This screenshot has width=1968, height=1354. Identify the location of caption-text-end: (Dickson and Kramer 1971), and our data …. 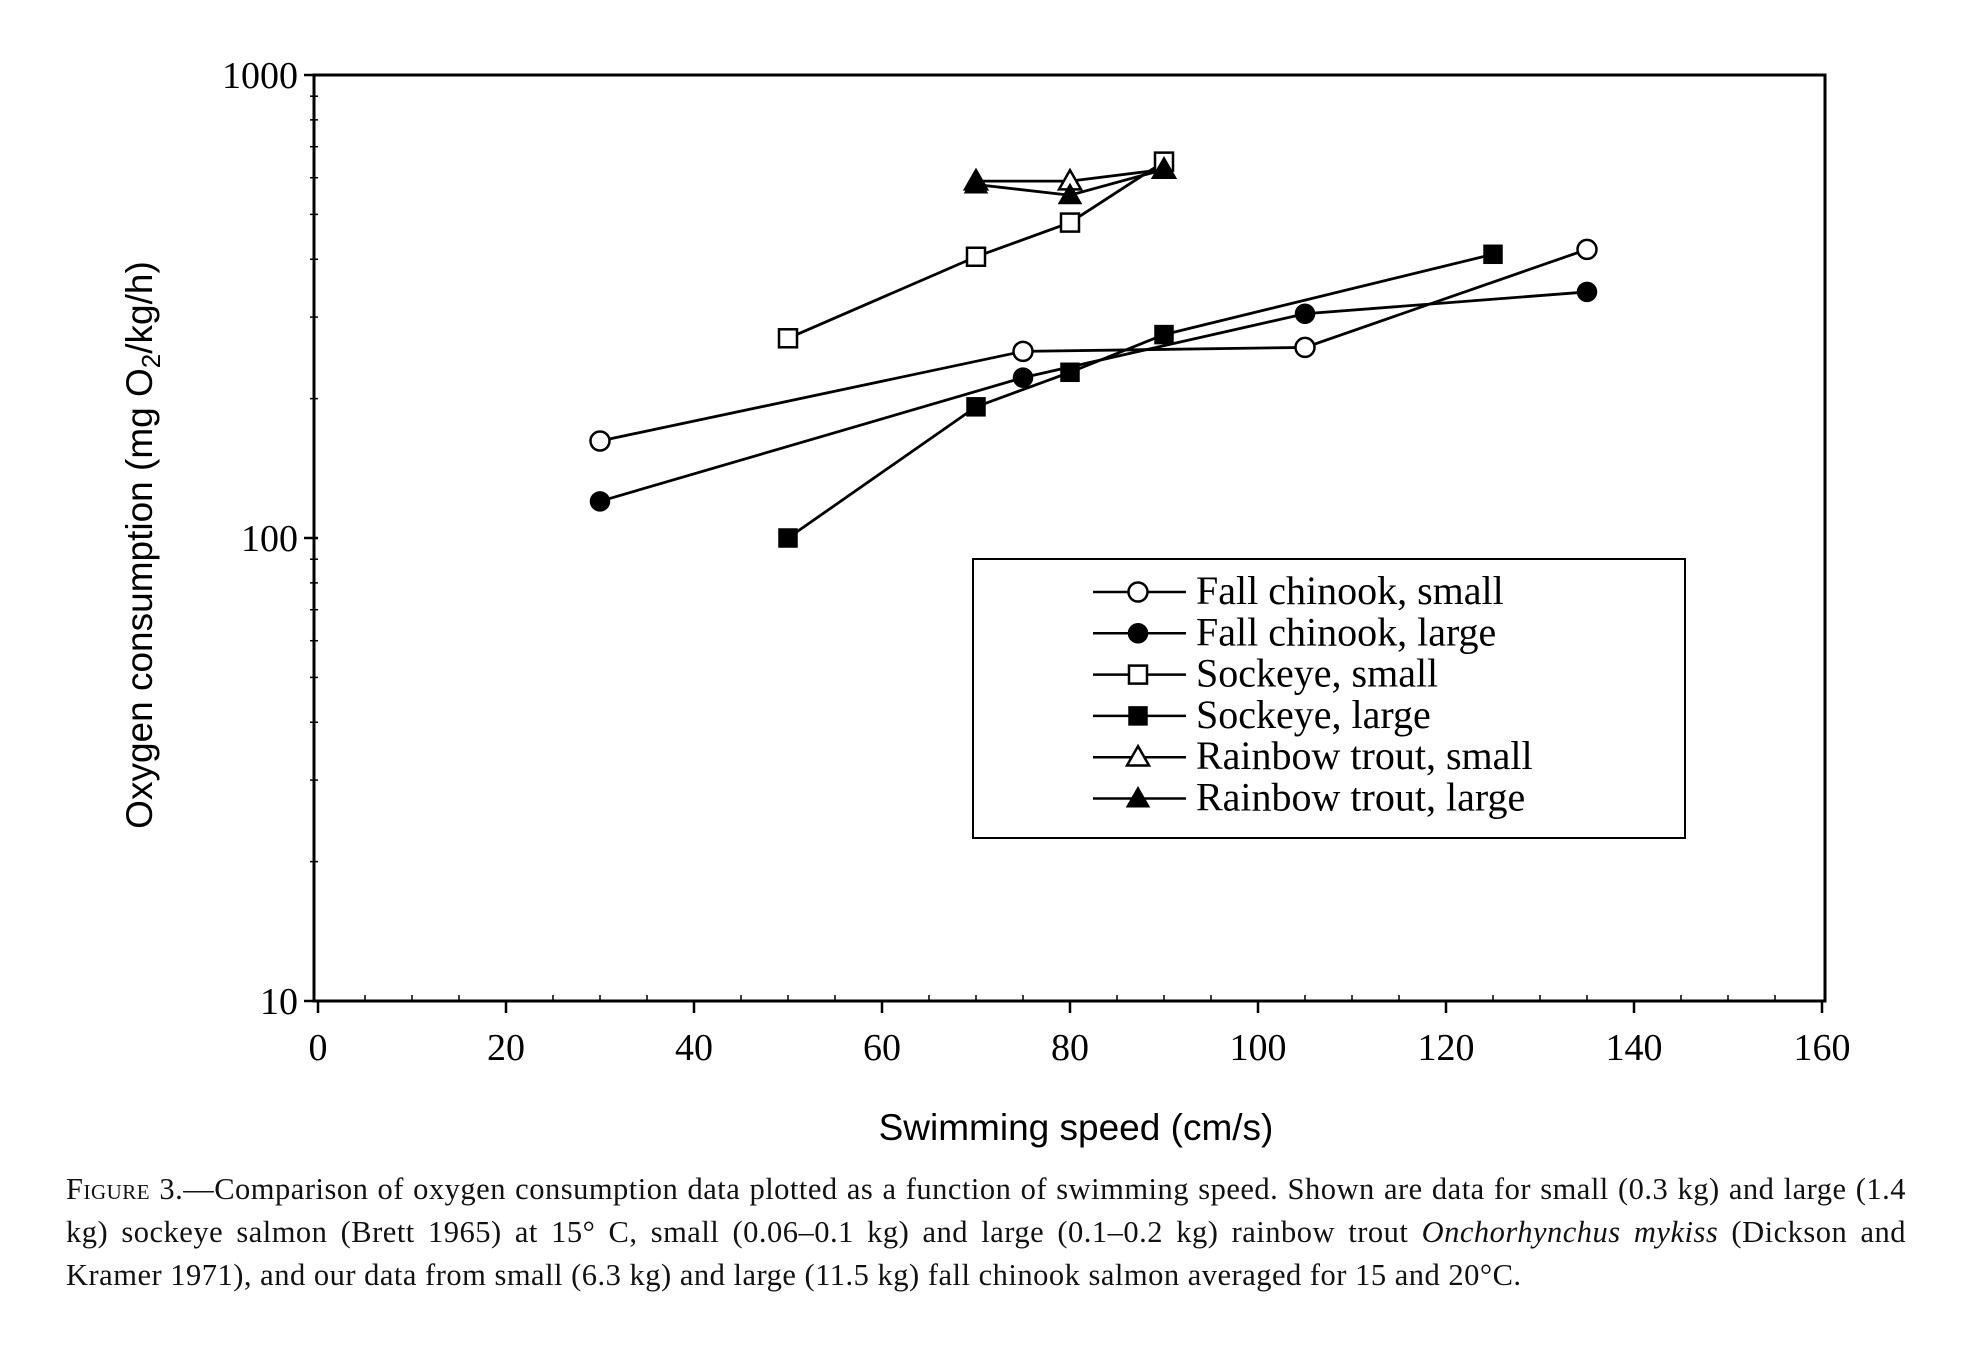
(986, 1253).